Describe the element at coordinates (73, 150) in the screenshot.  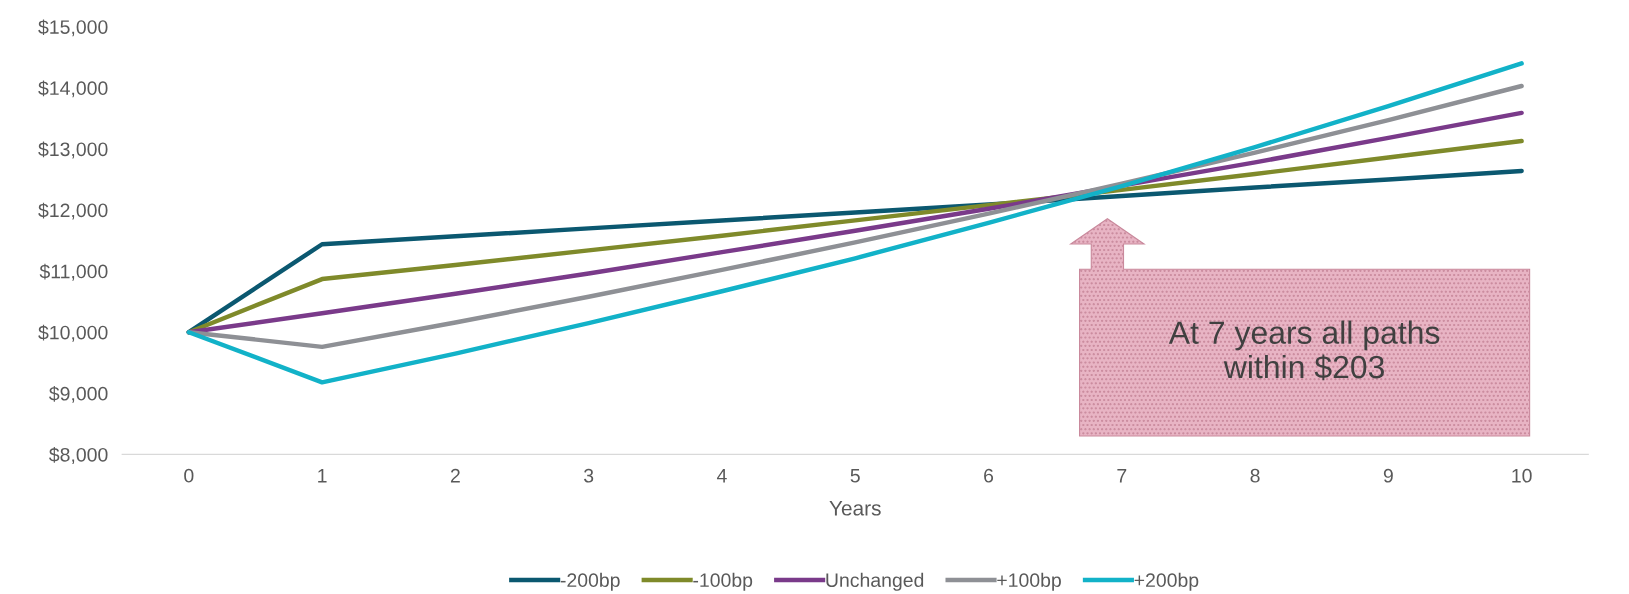
I see `y-tick-label: $13,000` at that location.